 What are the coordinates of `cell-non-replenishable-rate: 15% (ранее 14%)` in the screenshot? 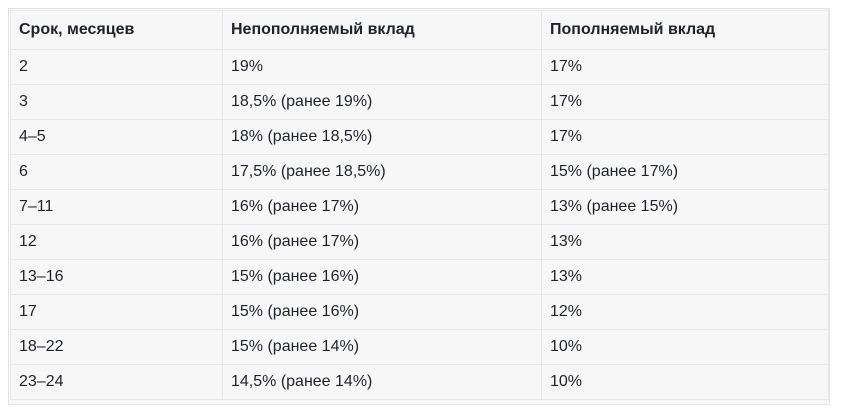 It's located at (382, 347).